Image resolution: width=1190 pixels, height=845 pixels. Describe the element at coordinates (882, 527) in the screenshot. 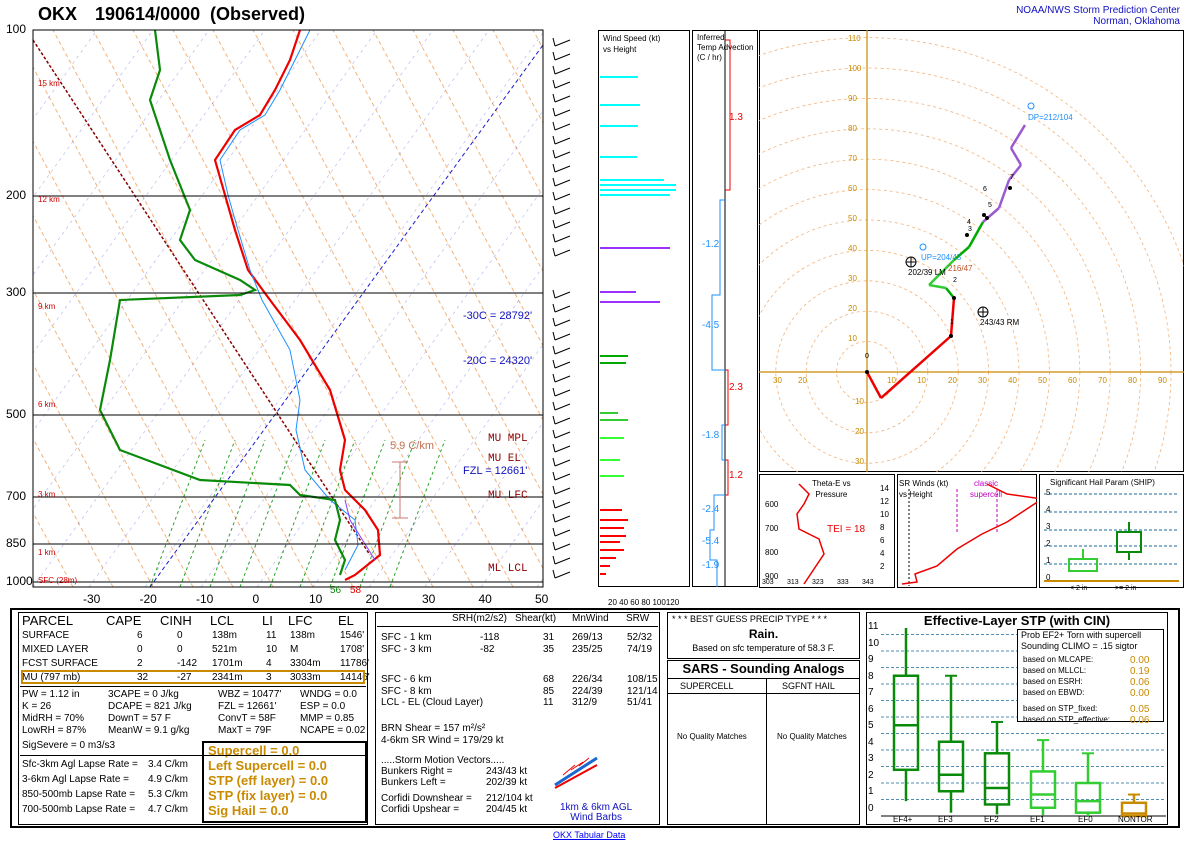

I see `srw-y-label: 8` at that location.